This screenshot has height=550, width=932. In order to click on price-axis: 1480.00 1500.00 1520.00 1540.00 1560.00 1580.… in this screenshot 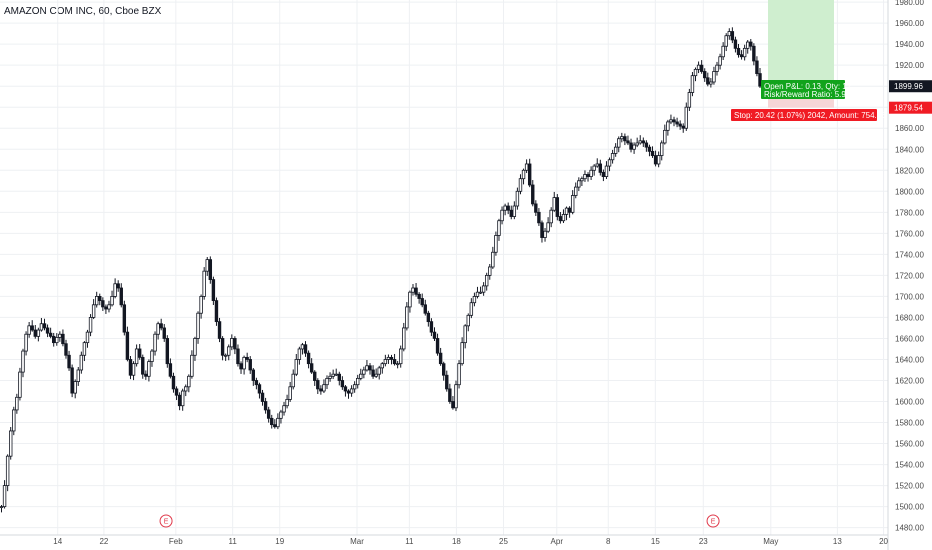, I will do `click(909, 275)`.